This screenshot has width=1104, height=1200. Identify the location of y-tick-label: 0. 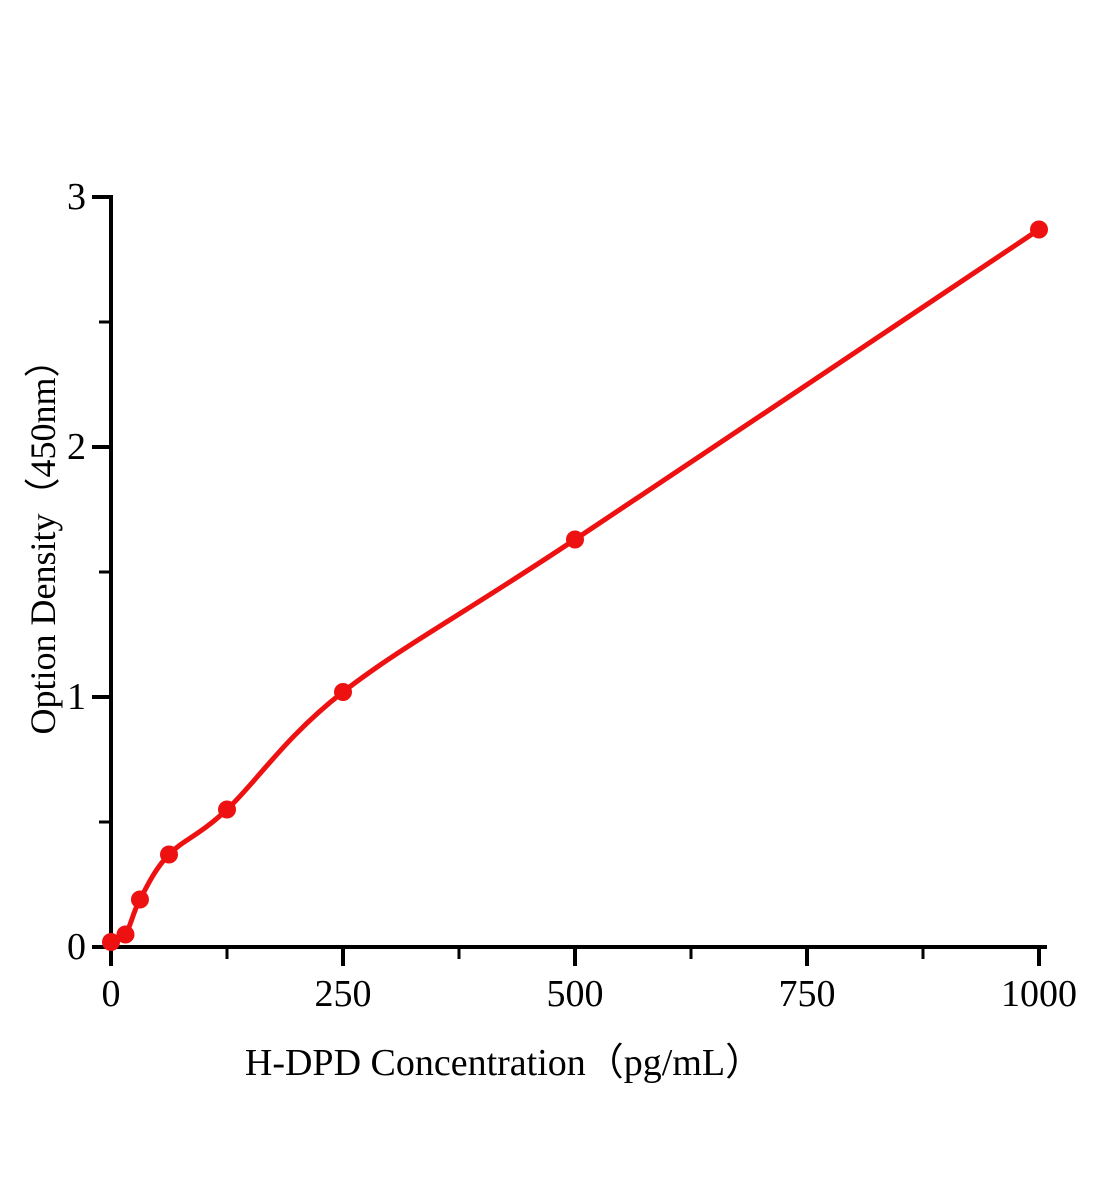
(76, 947).